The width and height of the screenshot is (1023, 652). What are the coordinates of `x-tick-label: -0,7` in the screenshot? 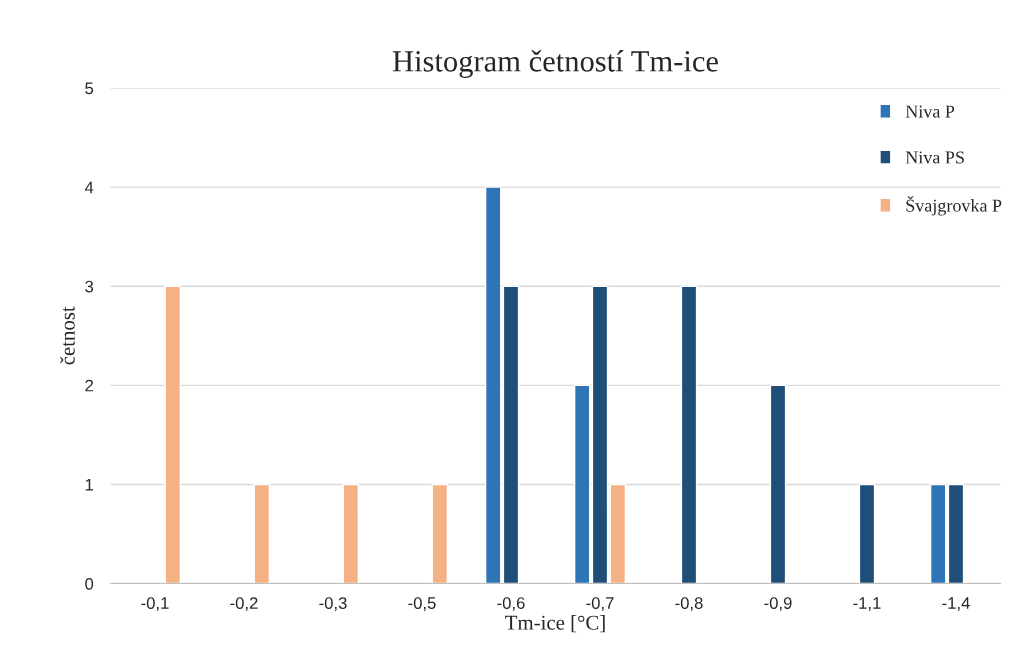 It's located at (600, 604).